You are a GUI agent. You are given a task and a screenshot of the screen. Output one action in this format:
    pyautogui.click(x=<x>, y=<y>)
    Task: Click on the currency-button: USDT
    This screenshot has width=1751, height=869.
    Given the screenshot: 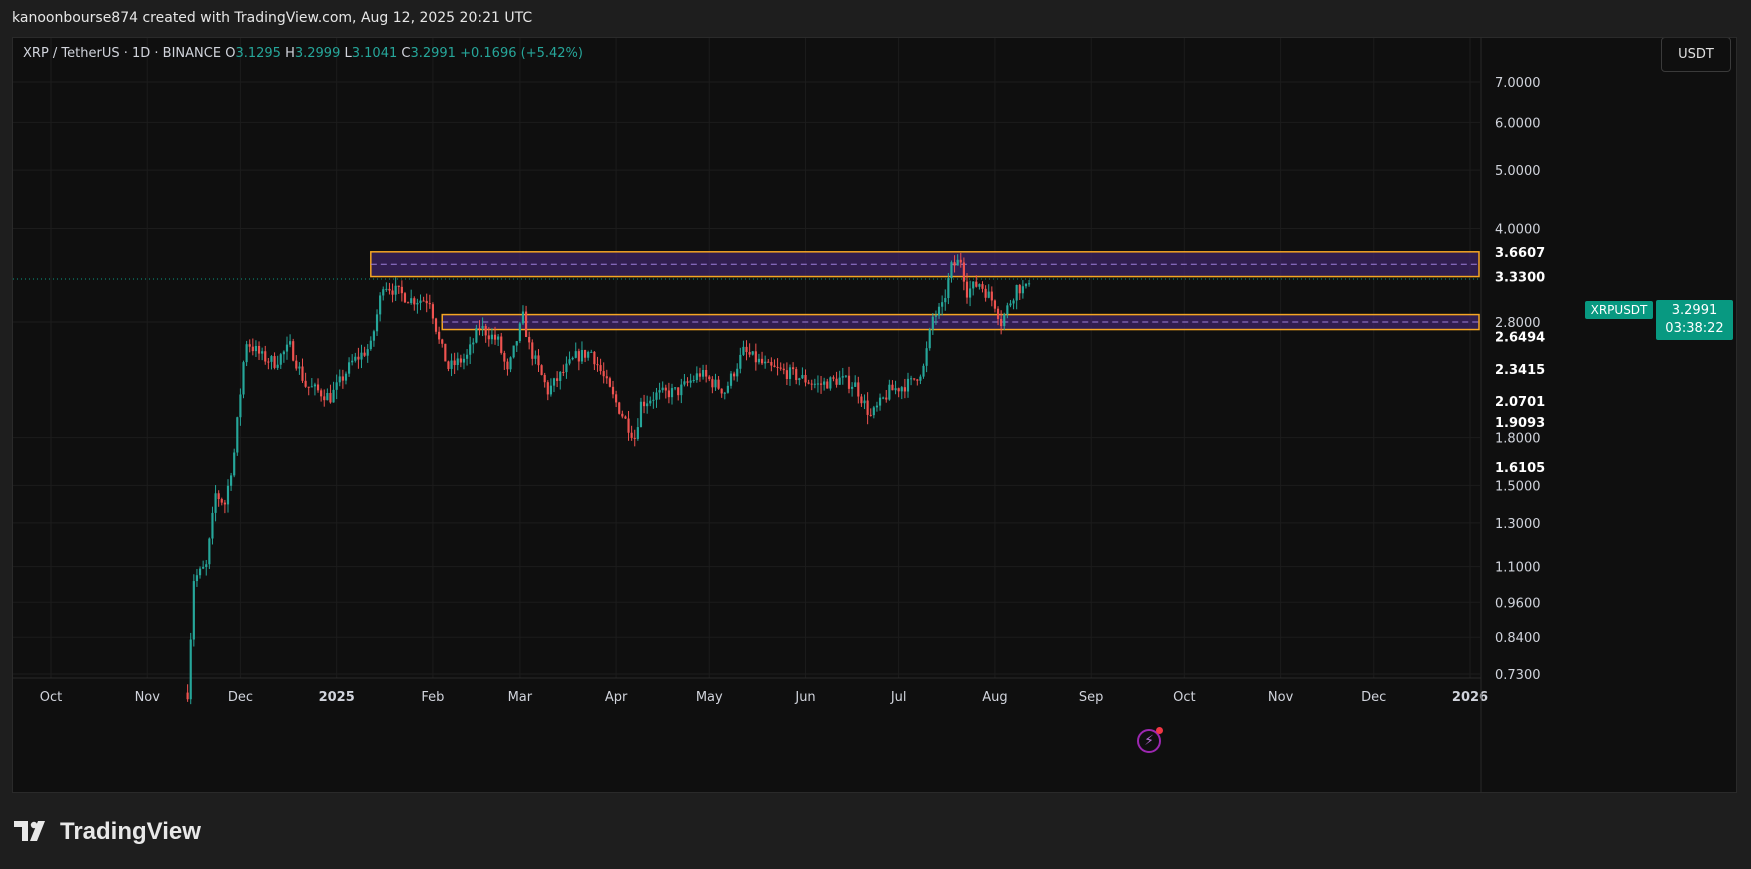 What is the action you would take?
    pyautogui.click(x=1696, y=55)
    